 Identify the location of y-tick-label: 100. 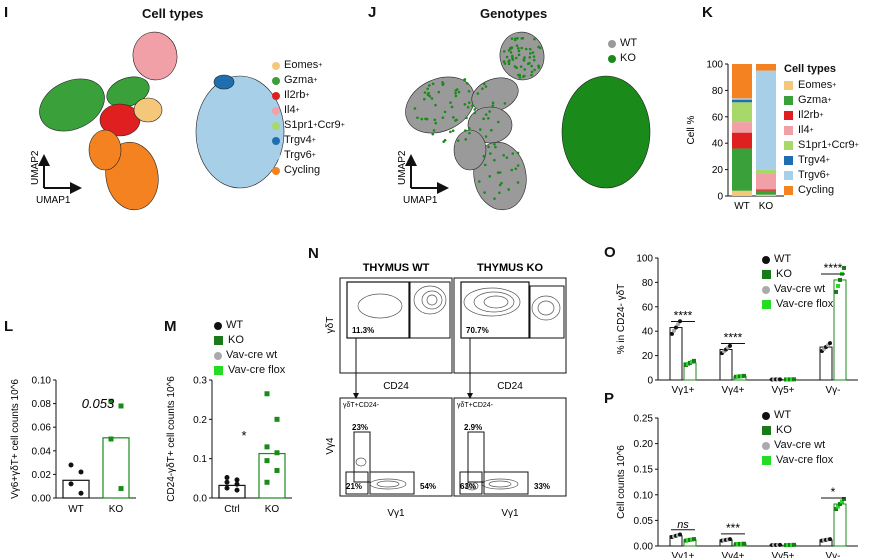
(644, 259).